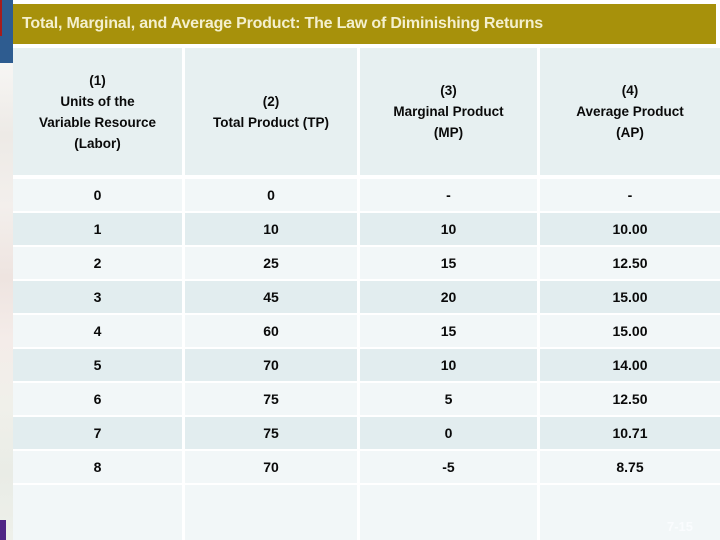 The image size is (720, 540). Describe the element at coordinates (630, 365) in the screenshot. I see `table-cell: 14.00` at that location.